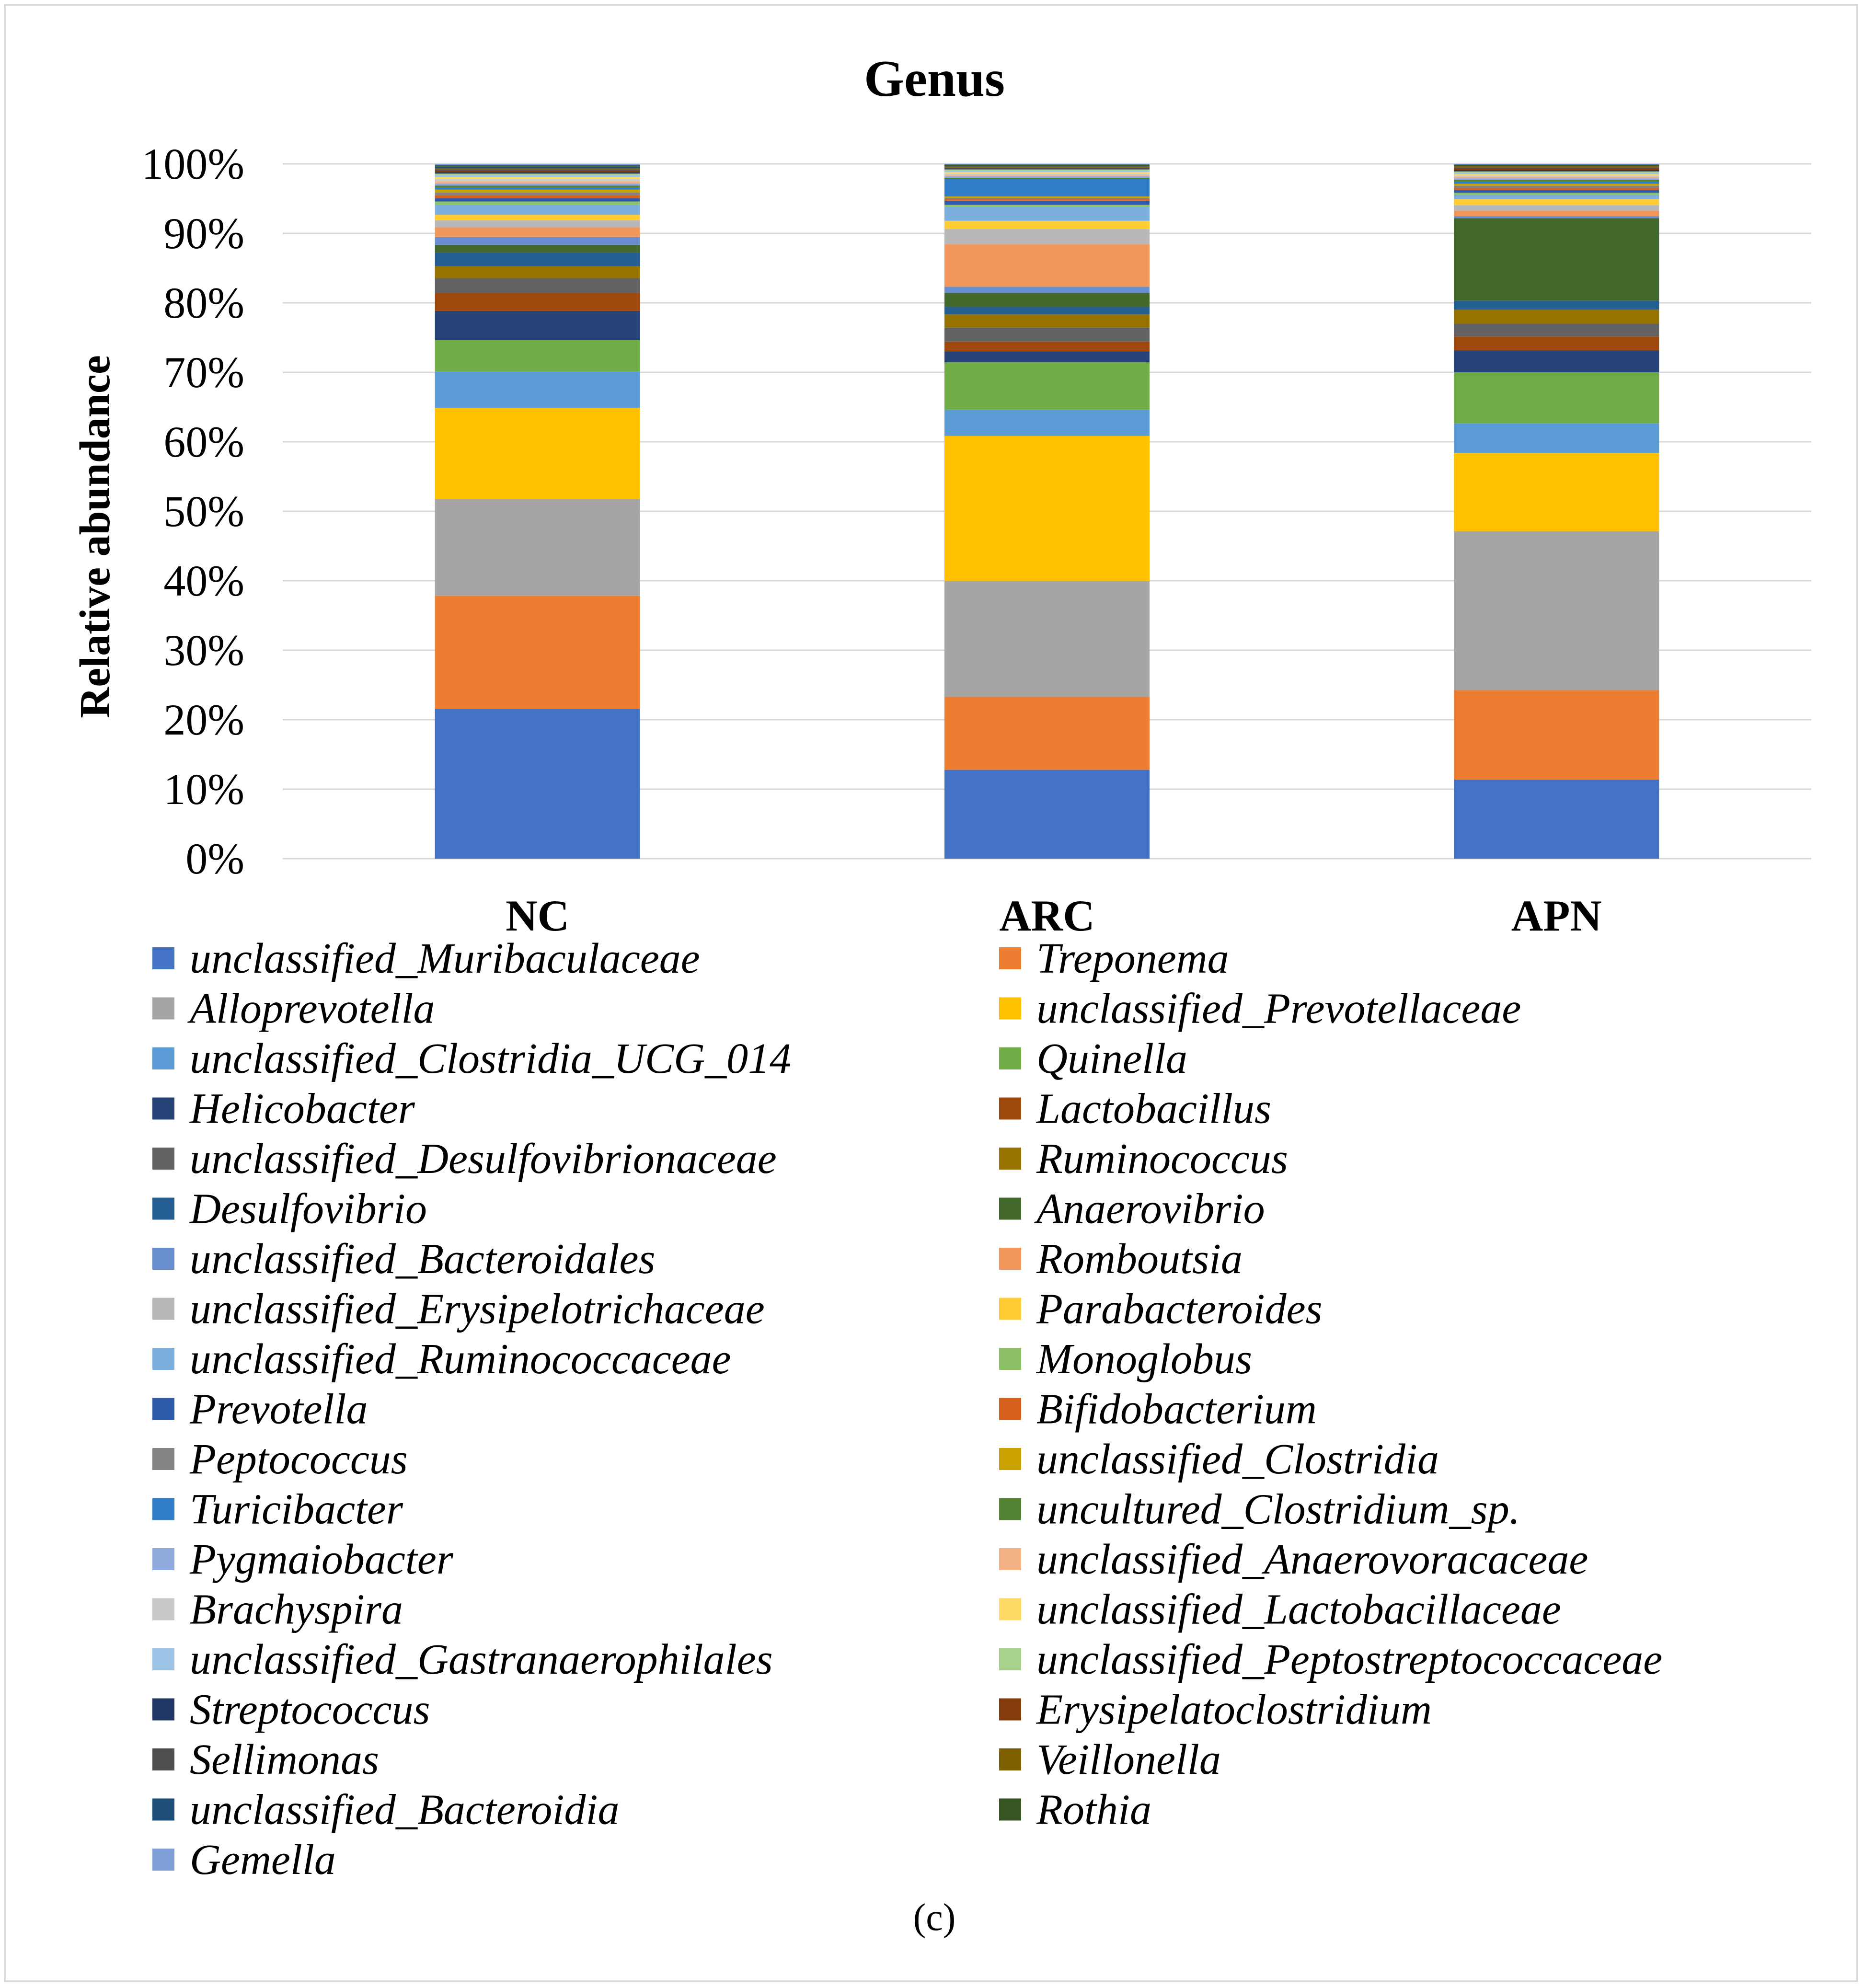 The height and width of the screenshot is (1988, 1864). Describe the element at coordinates (311, 1009) in the screenshot. I see `legend-label: Alloprevotella` at that location.